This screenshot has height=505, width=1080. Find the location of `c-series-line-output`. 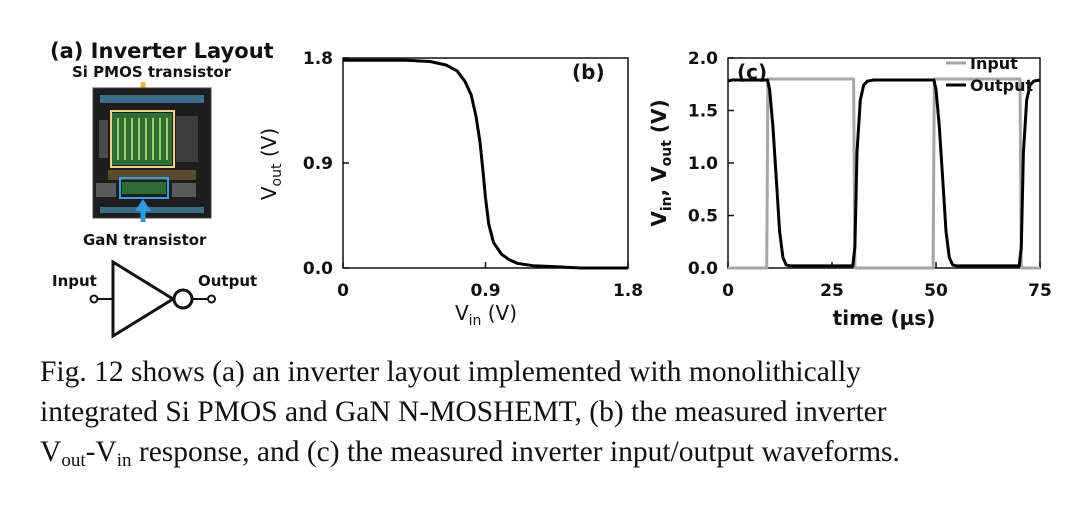

c-series-line-output is located at coordinates (884, 173).